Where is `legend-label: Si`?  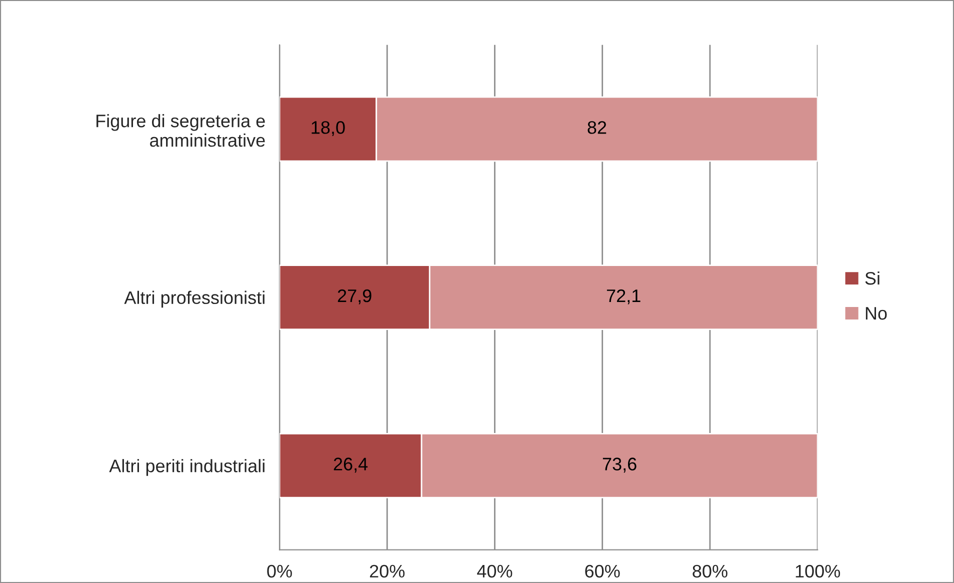 legend-label: Si is located at coordinates (872, 278).